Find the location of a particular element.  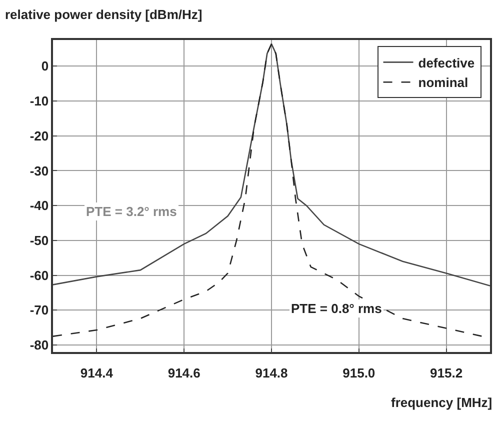

y-tick-label: -30 is located at coordinates (39, 170).